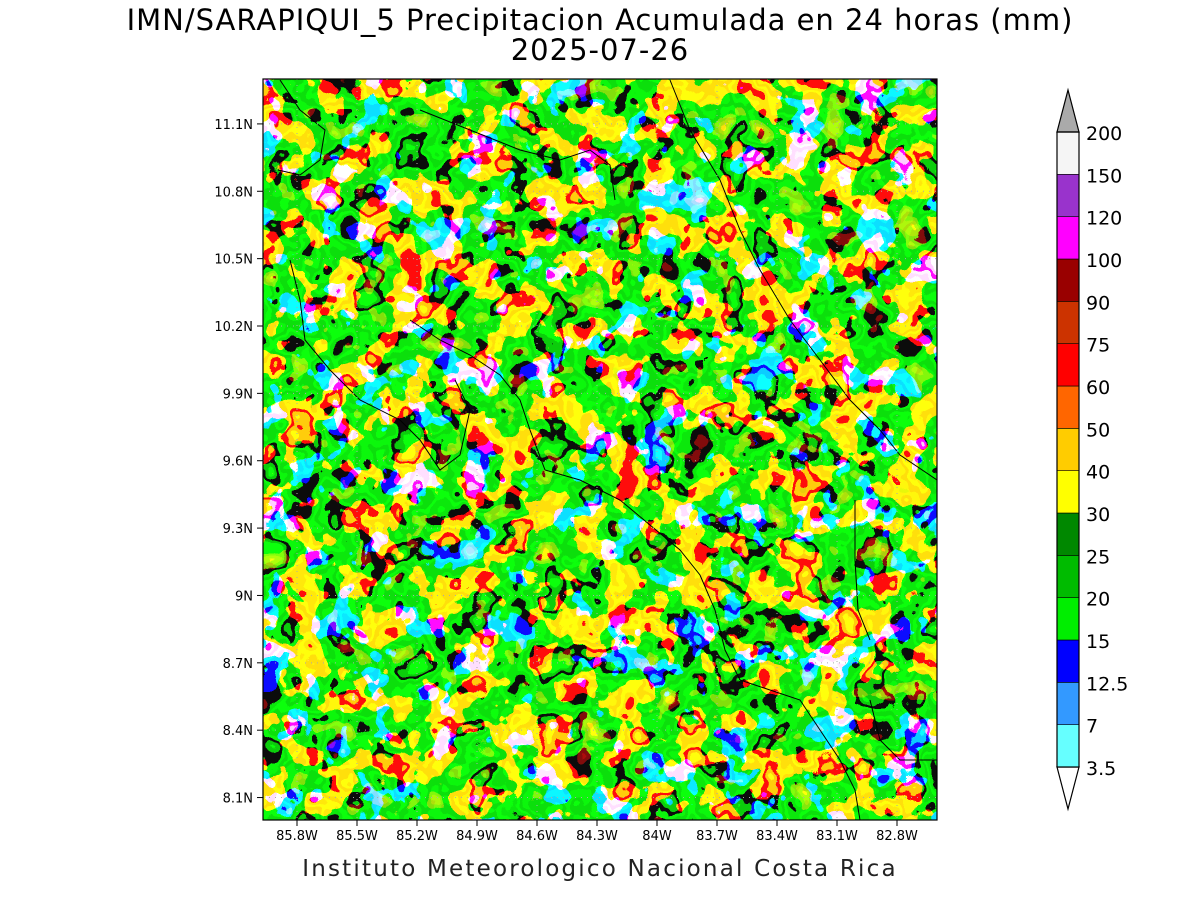  I want to click on colorbar-frame, so click(1068, 449).